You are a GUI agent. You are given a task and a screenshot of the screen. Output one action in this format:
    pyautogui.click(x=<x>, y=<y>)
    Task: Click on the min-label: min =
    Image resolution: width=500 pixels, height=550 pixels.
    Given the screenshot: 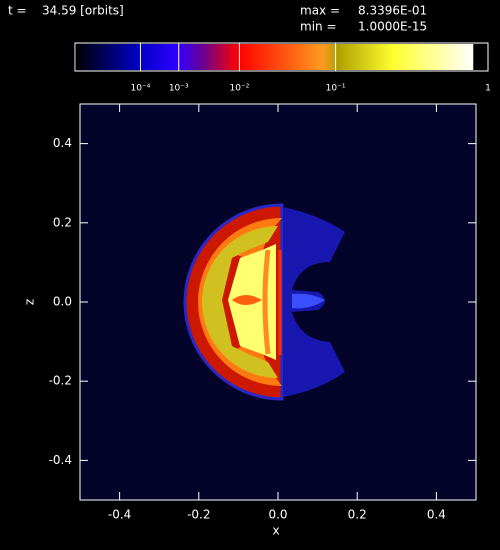 What is the action you would take?
    pyautogui.click(x=318, y=27)
    